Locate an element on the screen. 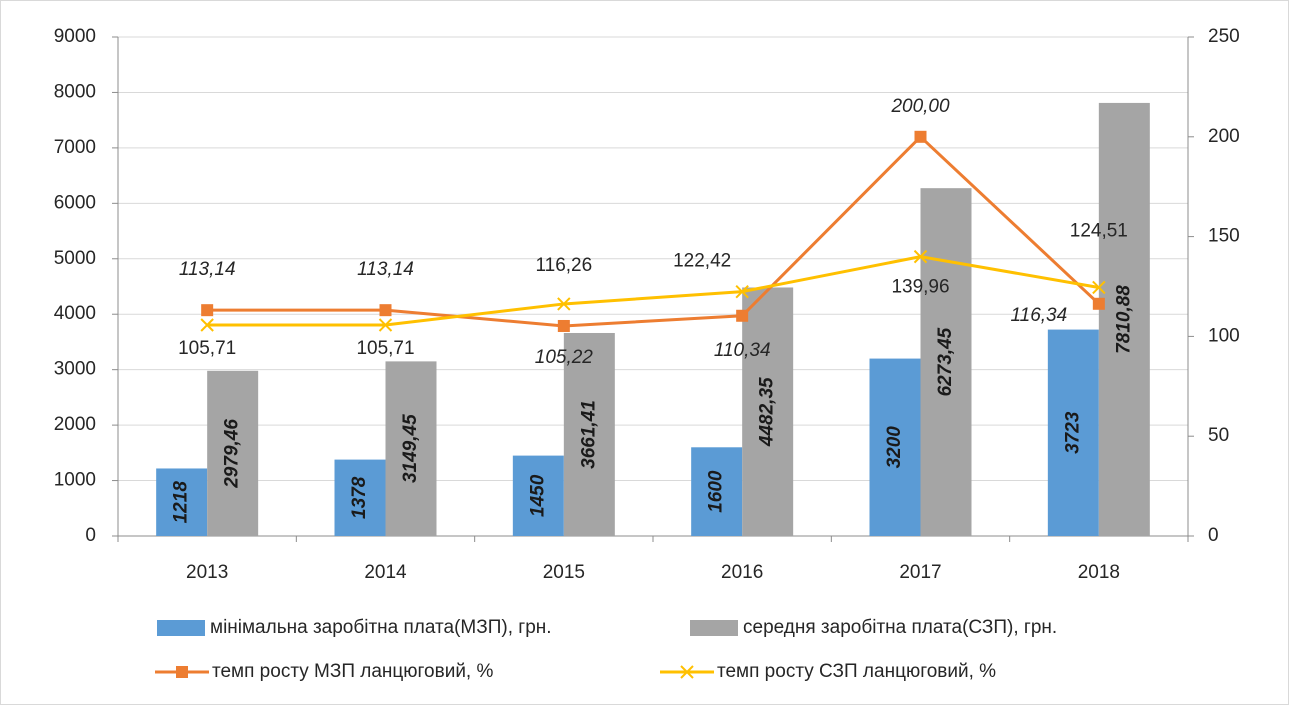 This screenshot has height=706, width=1290. bar-value-label: 3723 is located at coordinates (1072, 432).